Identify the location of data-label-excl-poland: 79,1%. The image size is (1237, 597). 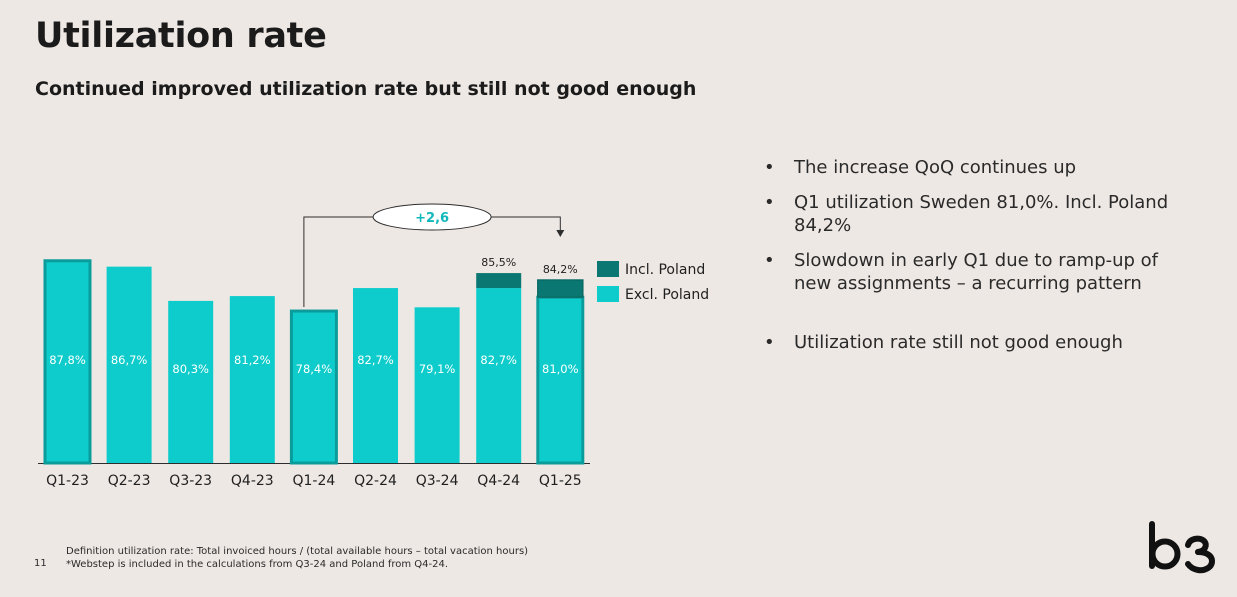
(437, 369).